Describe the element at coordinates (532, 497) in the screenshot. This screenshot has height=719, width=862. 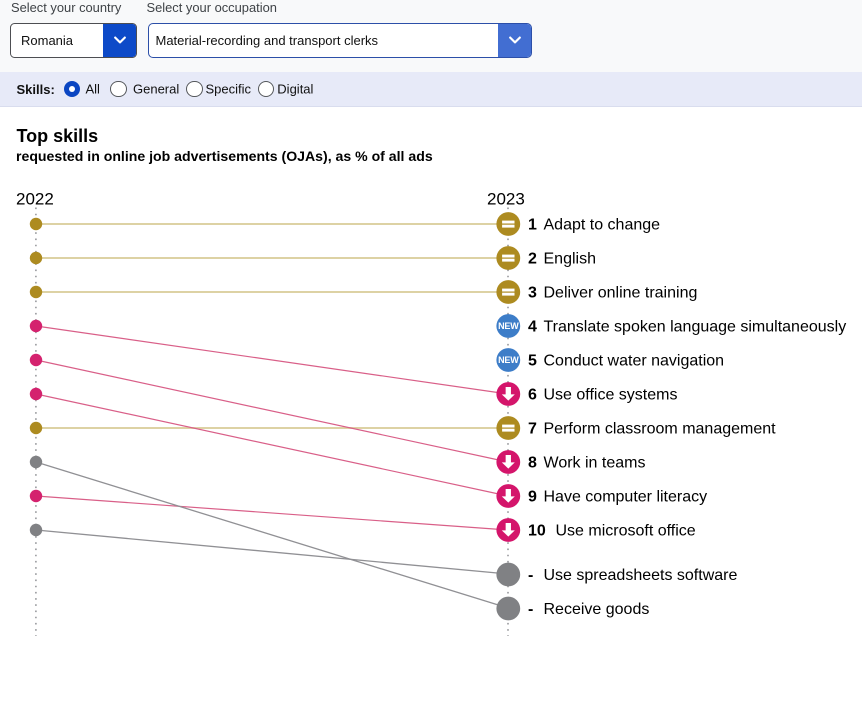
I see `svg-text: 9` at that location.